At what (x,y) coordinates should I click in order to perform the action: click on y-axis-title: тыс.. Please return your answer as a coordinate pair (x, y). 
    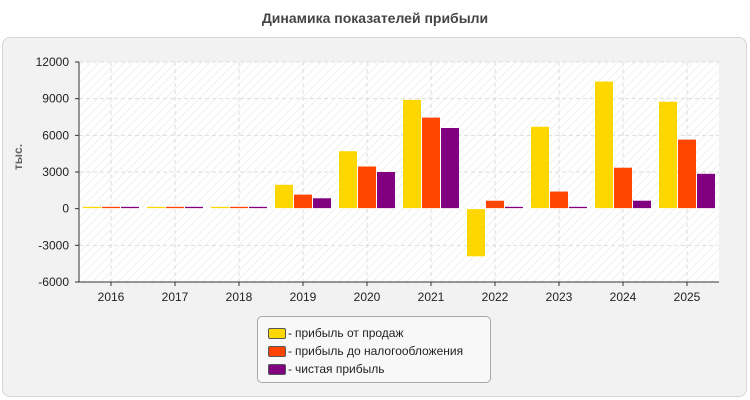
    Looking at the image, I should click on (18, 157).